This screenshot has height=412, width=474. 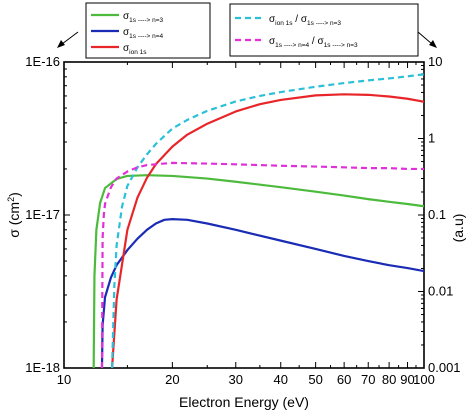 What do you see at coordinates (42, 214) in the screenshot?
I see `y-left-tick-label: 1E-17` at bounding box center [42, 214].